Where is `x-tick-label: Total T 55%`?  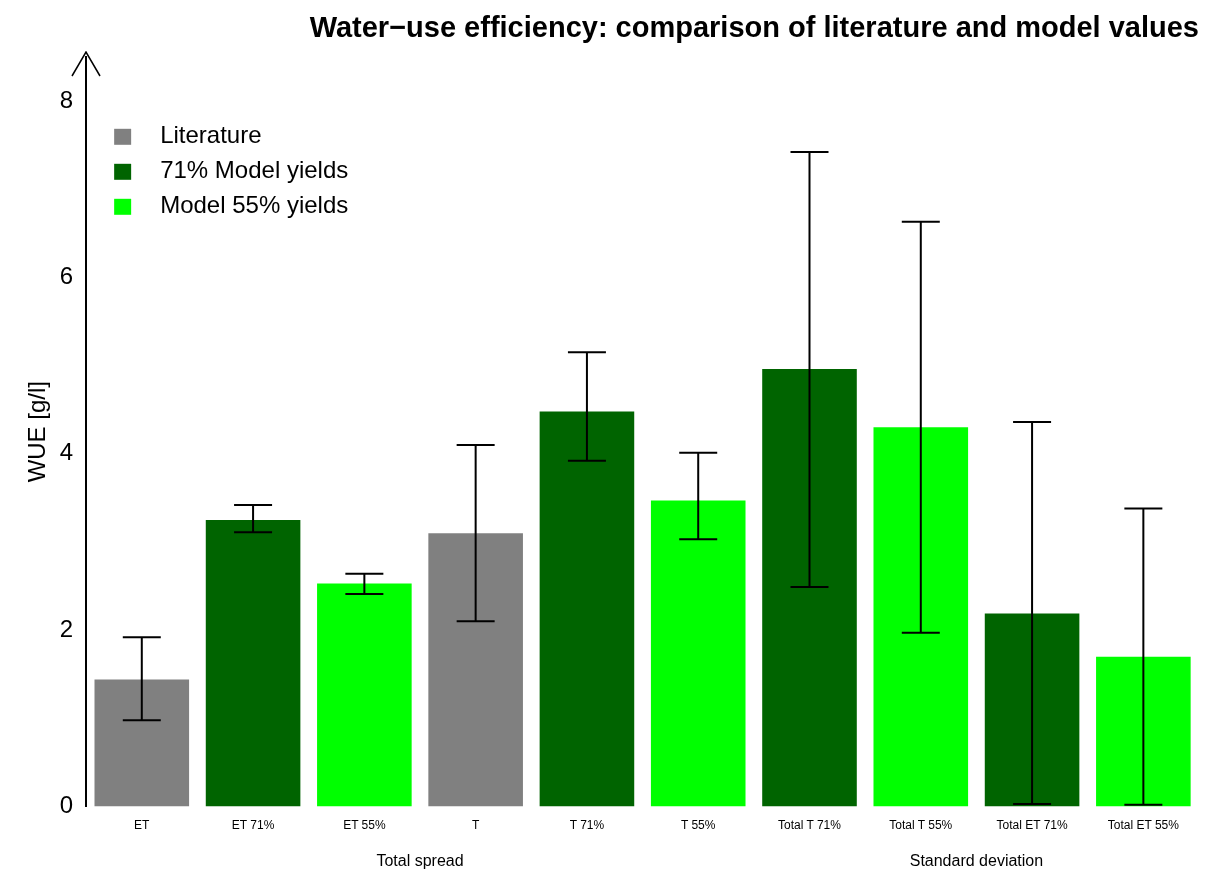 x-tick-label: Total T 55% is located at coordinates (921, 825).